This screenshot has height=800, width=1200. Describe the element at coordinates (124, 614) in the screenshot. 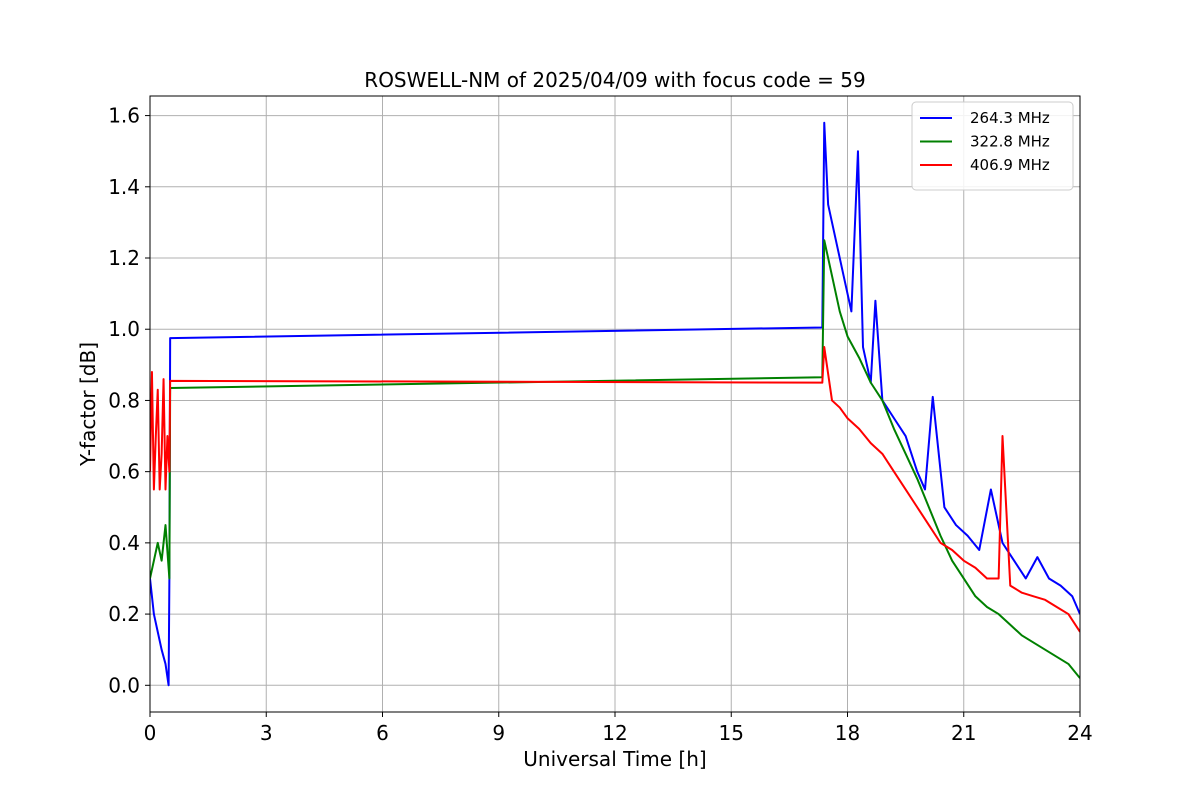

I see `y-tick-label-1: 0.2` at that location.